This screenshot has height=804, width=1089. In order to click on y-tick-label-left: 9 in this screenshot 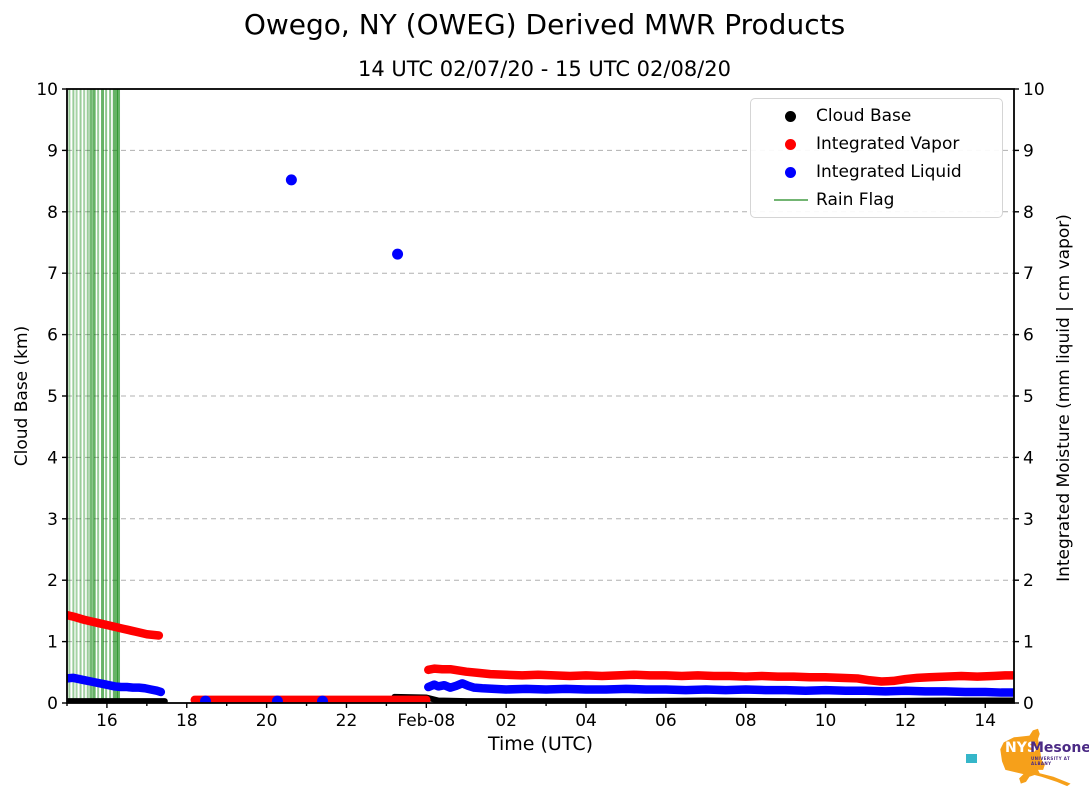, I will do `click(52, 151)`.